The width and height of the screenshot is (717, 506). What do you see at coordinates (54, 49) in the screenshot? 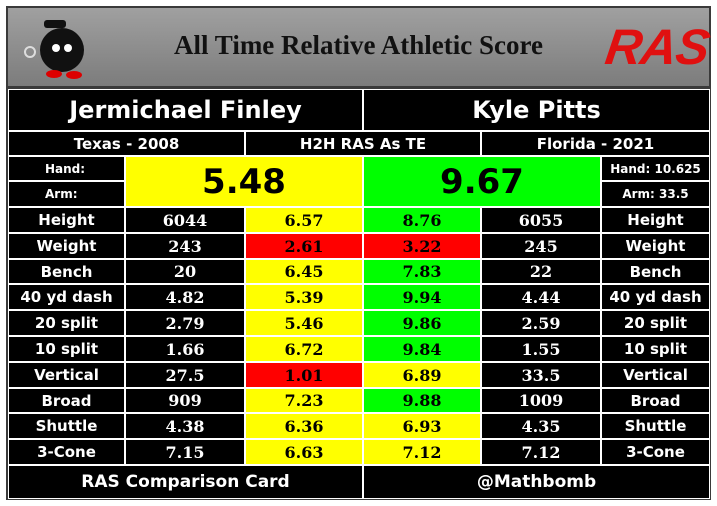
I see `mascot-icon` at bounding box center [54, 49].